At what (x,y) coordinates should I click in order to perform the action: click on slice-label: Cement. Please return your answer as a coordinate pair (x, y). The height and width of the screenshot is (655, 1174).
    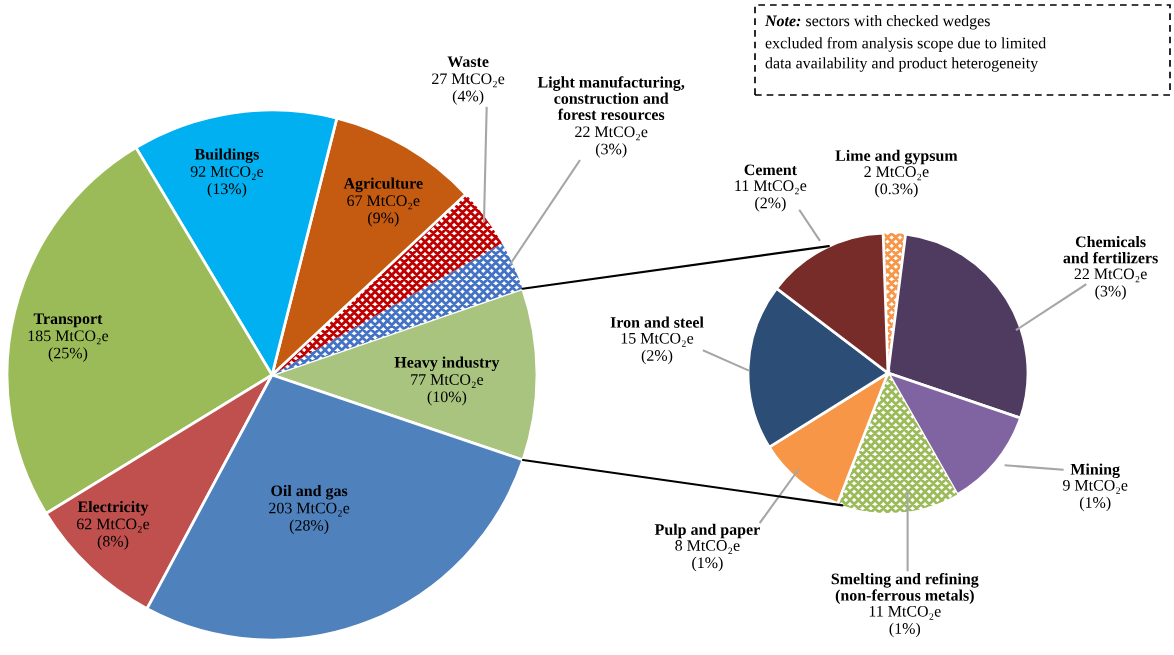
    Looking at the image, I should click on (770, 170).